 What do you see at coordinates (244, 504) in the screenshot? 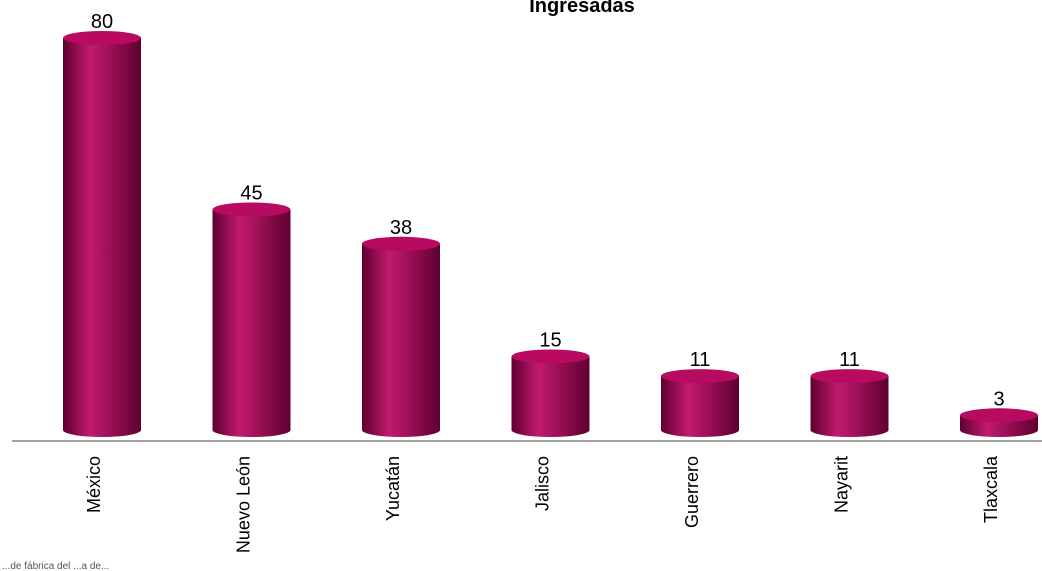
I see `x-tick-label-1: Nuevo León` at bounding box center [244, 504].